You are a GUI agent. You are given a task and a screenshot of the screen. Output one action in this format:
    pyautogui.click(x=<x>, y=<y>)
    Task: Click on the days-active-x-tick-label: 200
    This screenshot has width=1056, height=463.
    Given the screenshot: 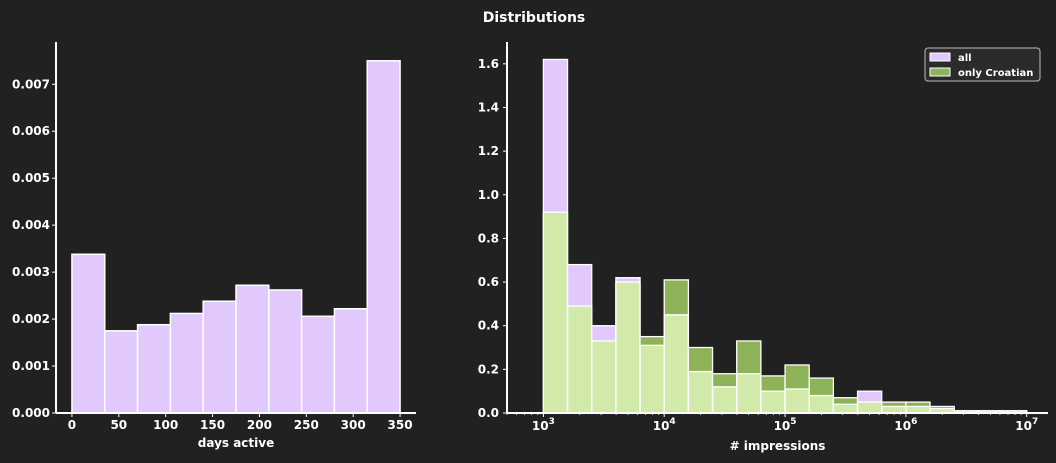 What is the action you would take?
    pyautogui.click(x=259, y=425)
    